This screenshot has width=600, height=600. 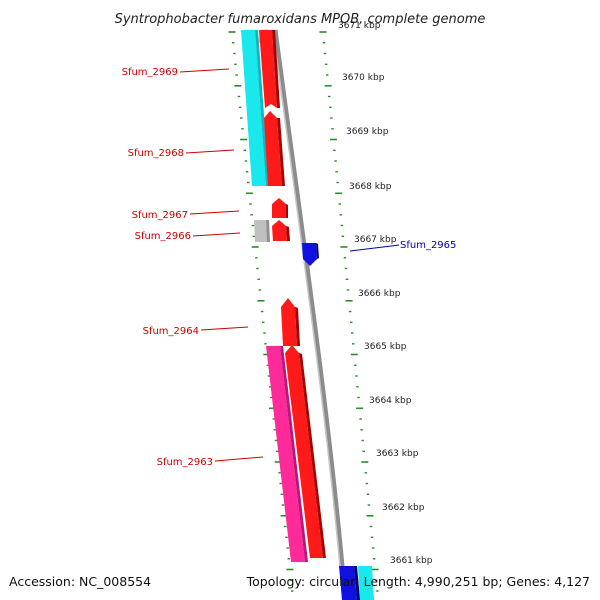 What do you see at coordinates (310, 254) in the screenshot?
I see `gene-sfum-2965-shape` at bounding box center [310, 254].